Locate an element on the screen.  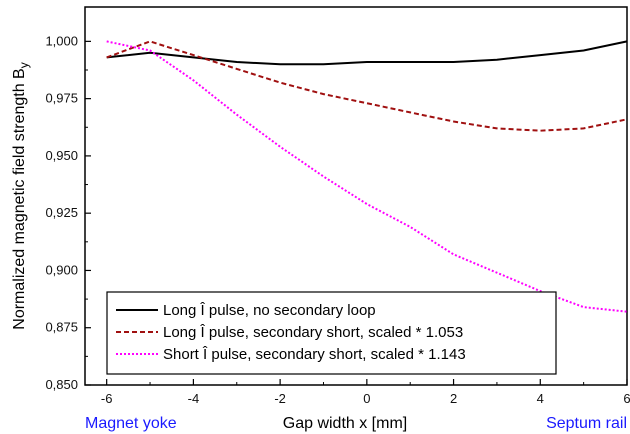
x-axis-title: Gap width x [mm] is located at coordinates (345, 423).